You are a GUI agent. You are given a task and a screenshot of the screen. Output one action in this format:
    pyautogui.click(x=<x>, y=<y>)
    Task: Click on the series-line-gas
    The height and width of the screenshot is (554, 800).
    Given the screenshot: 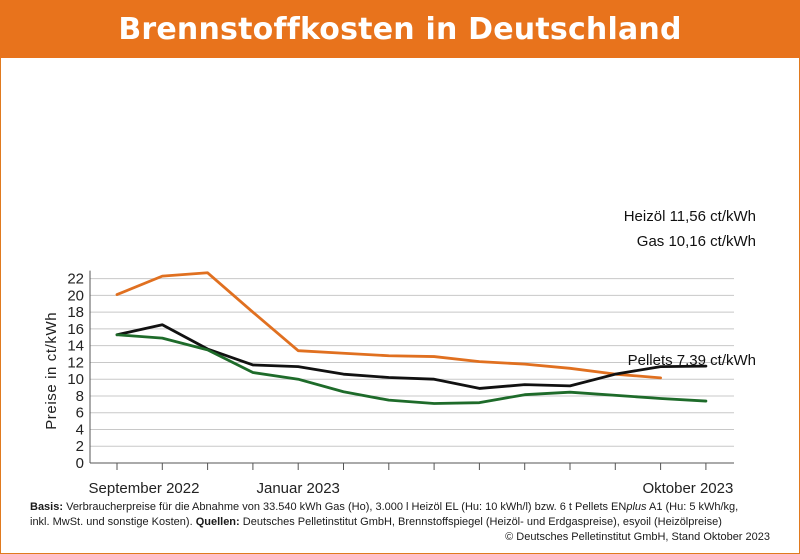 What is the action you would take?
    pyautogui.click(x=388, y=325)
    